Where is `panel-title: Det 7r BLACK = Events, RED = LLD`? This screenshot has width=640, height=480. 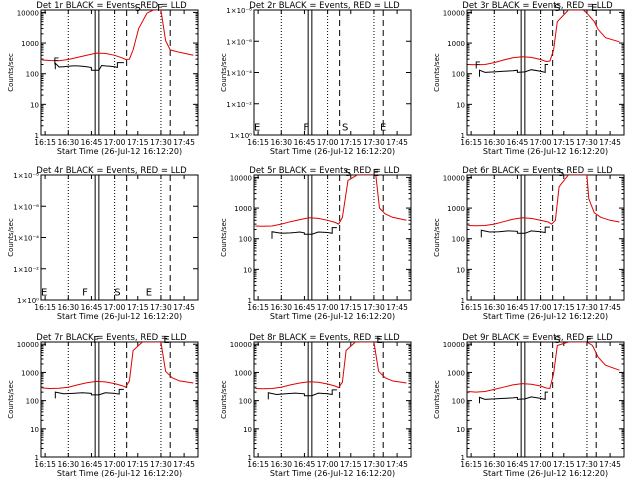 panel-title: Det 7r BLACK = Events, RED = LLD is located at coordinates (111, 338).